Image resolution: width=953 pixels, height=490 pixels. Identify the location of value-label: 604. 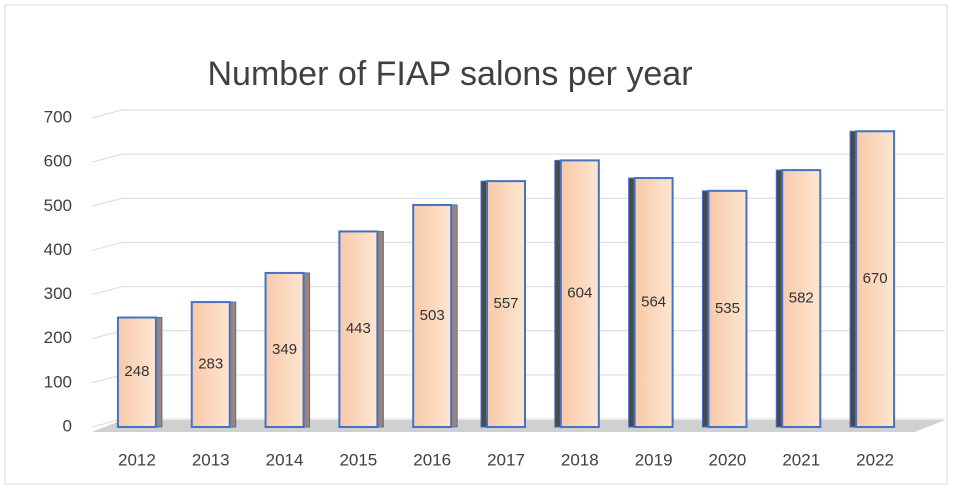
(579, 293).